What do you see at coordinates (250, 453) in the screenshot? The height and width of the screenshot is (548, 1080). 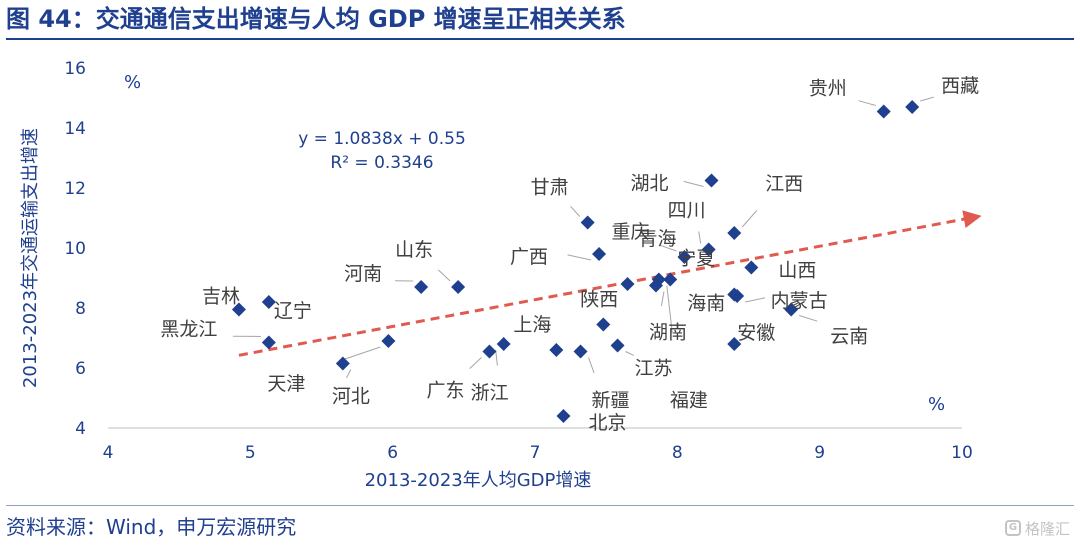 I see `x-tick-label: 5` at bounding box center [250, 453].